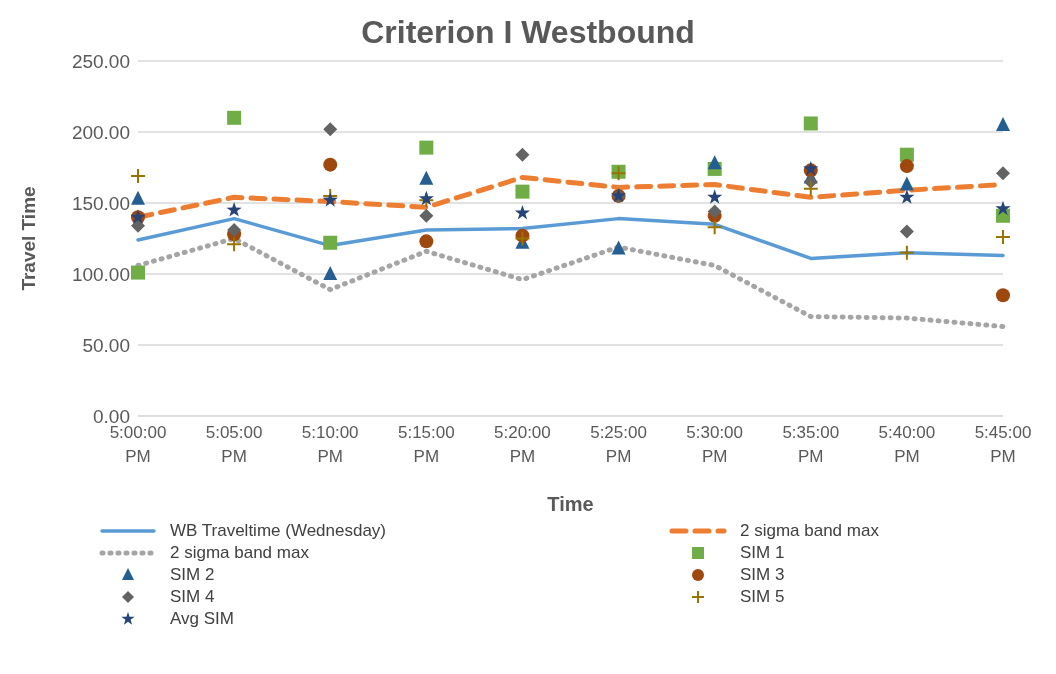 Image resolution: width=1056 pixels, height=674 pixels. I want to click on legend-label: SIM 4, so click(192, 597).